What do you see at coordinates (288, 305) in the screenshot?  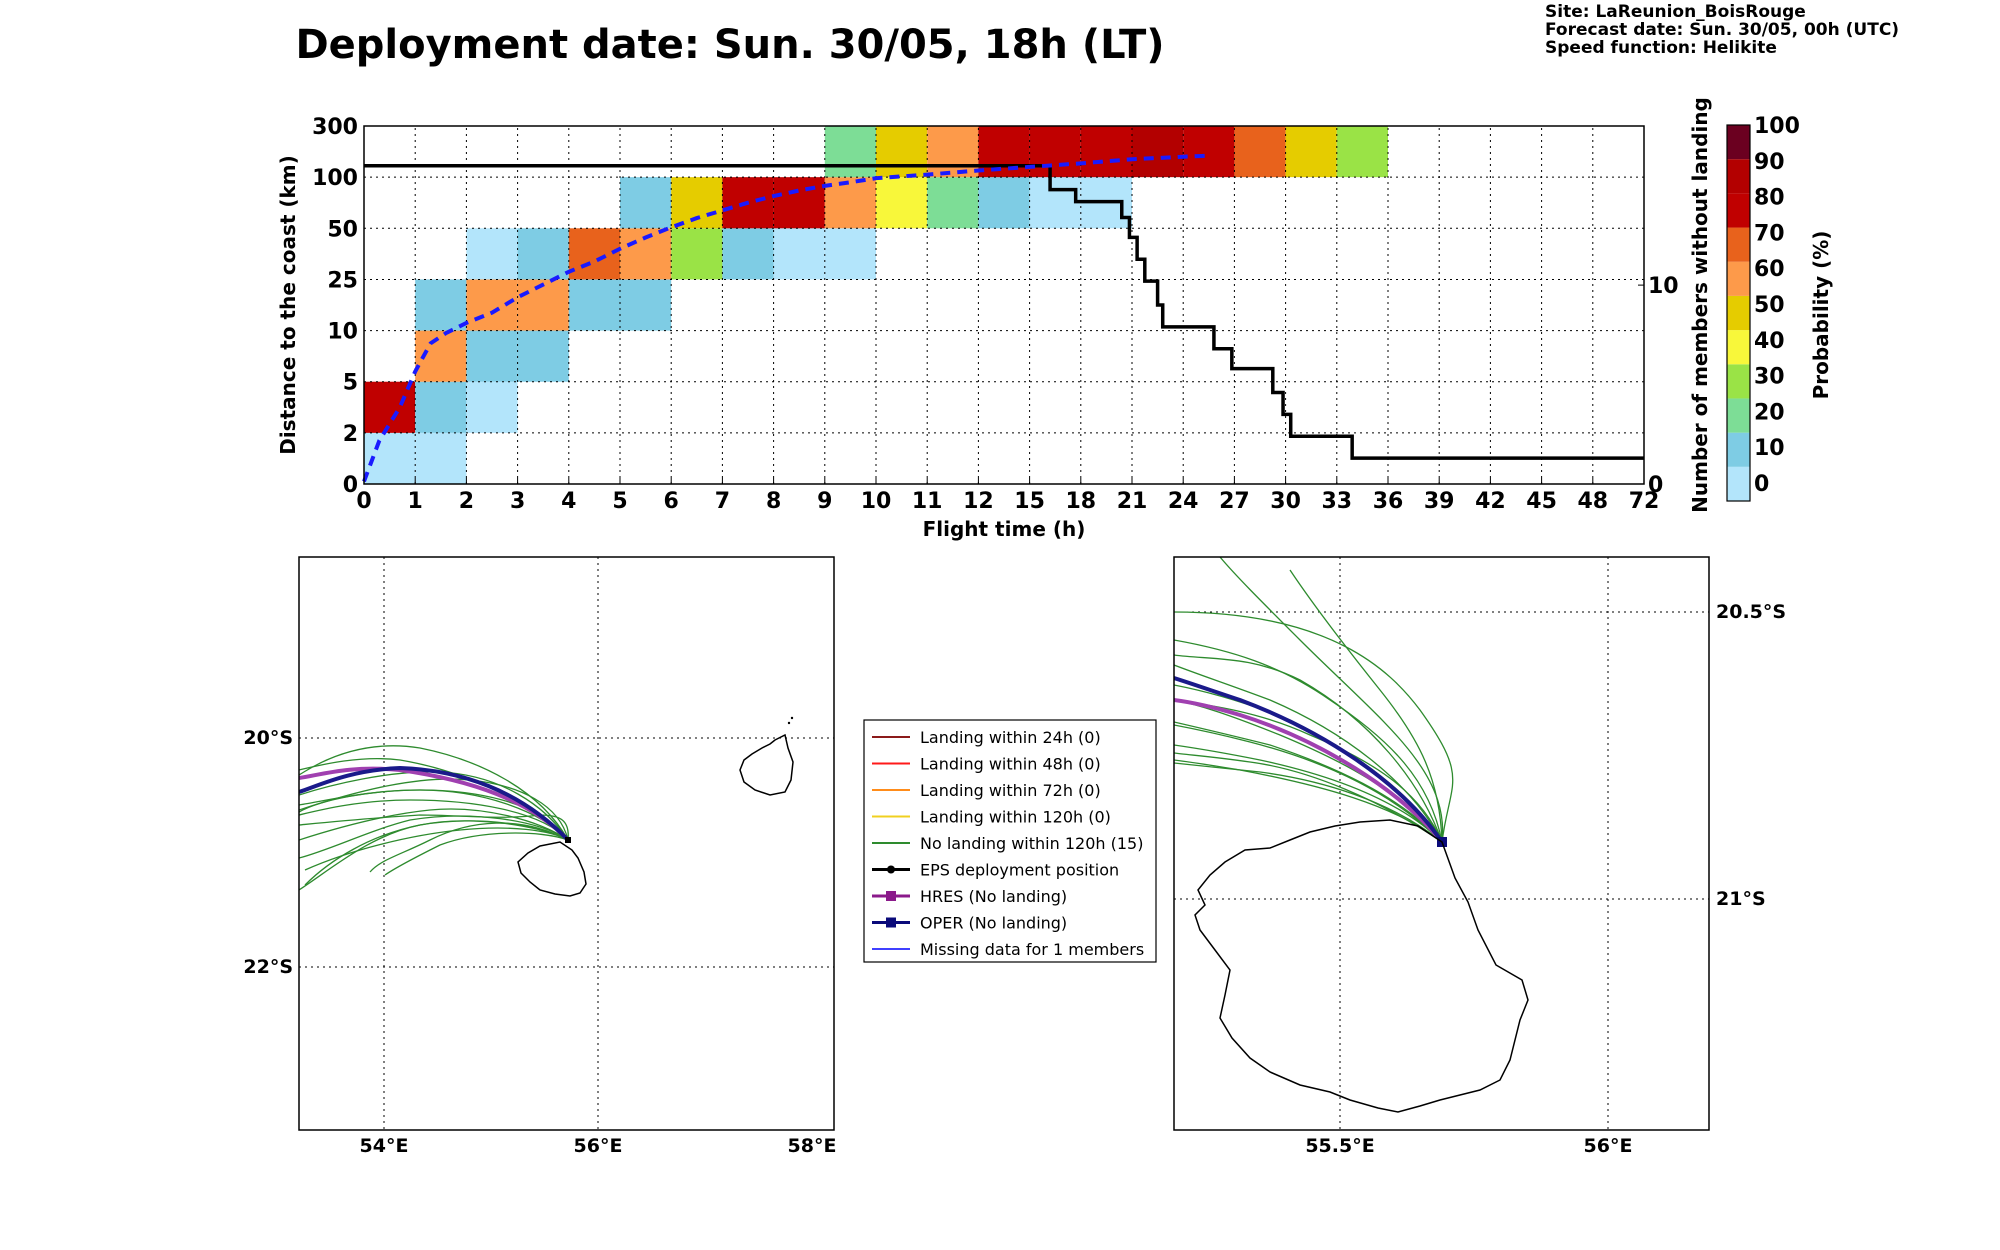 I see `heatmap-y-label: Distance to the coast (km)` at bounding box center [288, 305].